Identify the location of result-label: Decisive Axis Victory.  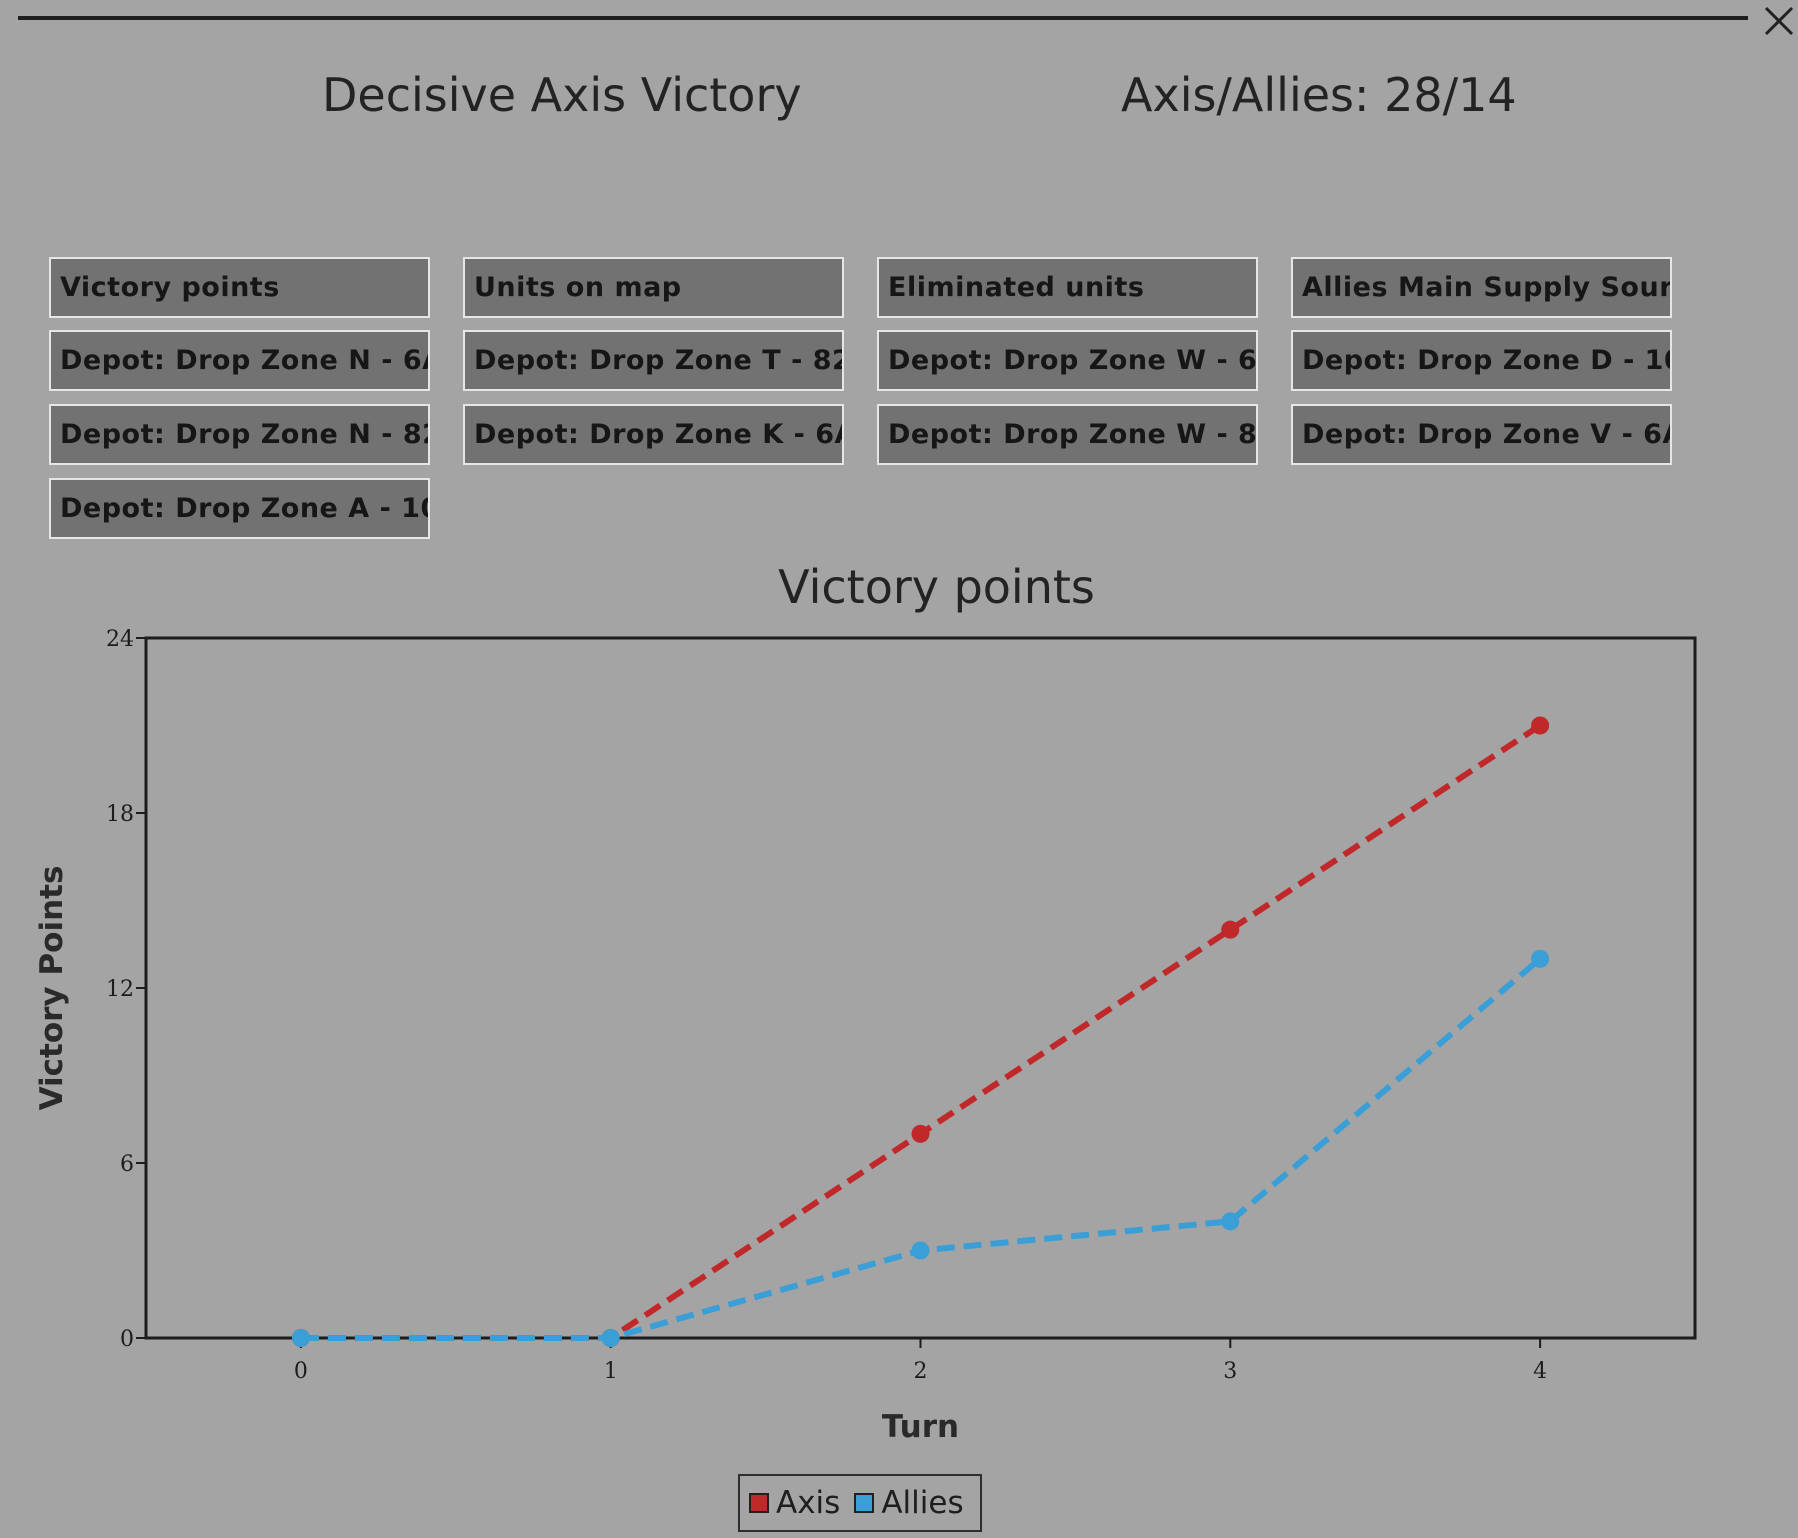
(562, 95).